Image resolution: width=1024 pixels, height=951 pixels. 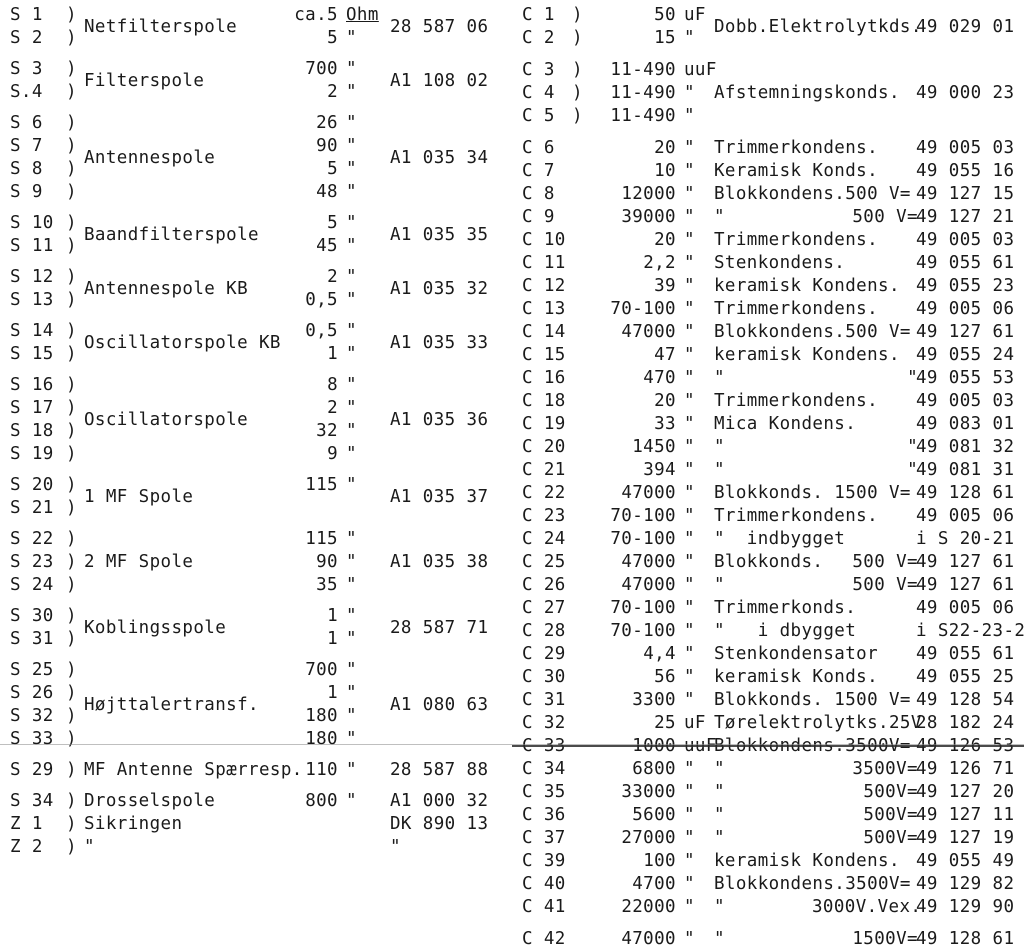 What do you see at coordinates (665, 240) in the screenshot?
I see `capacitance-value: 20` at bounding box center [665, 240].